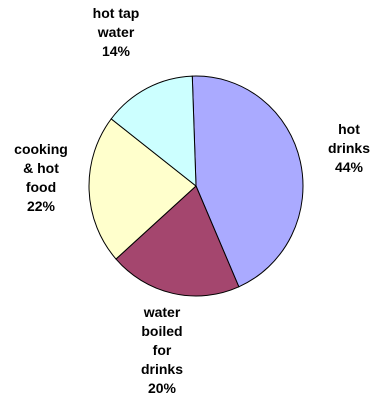  I want to click on slice-category-label: food, so click(41, 187).